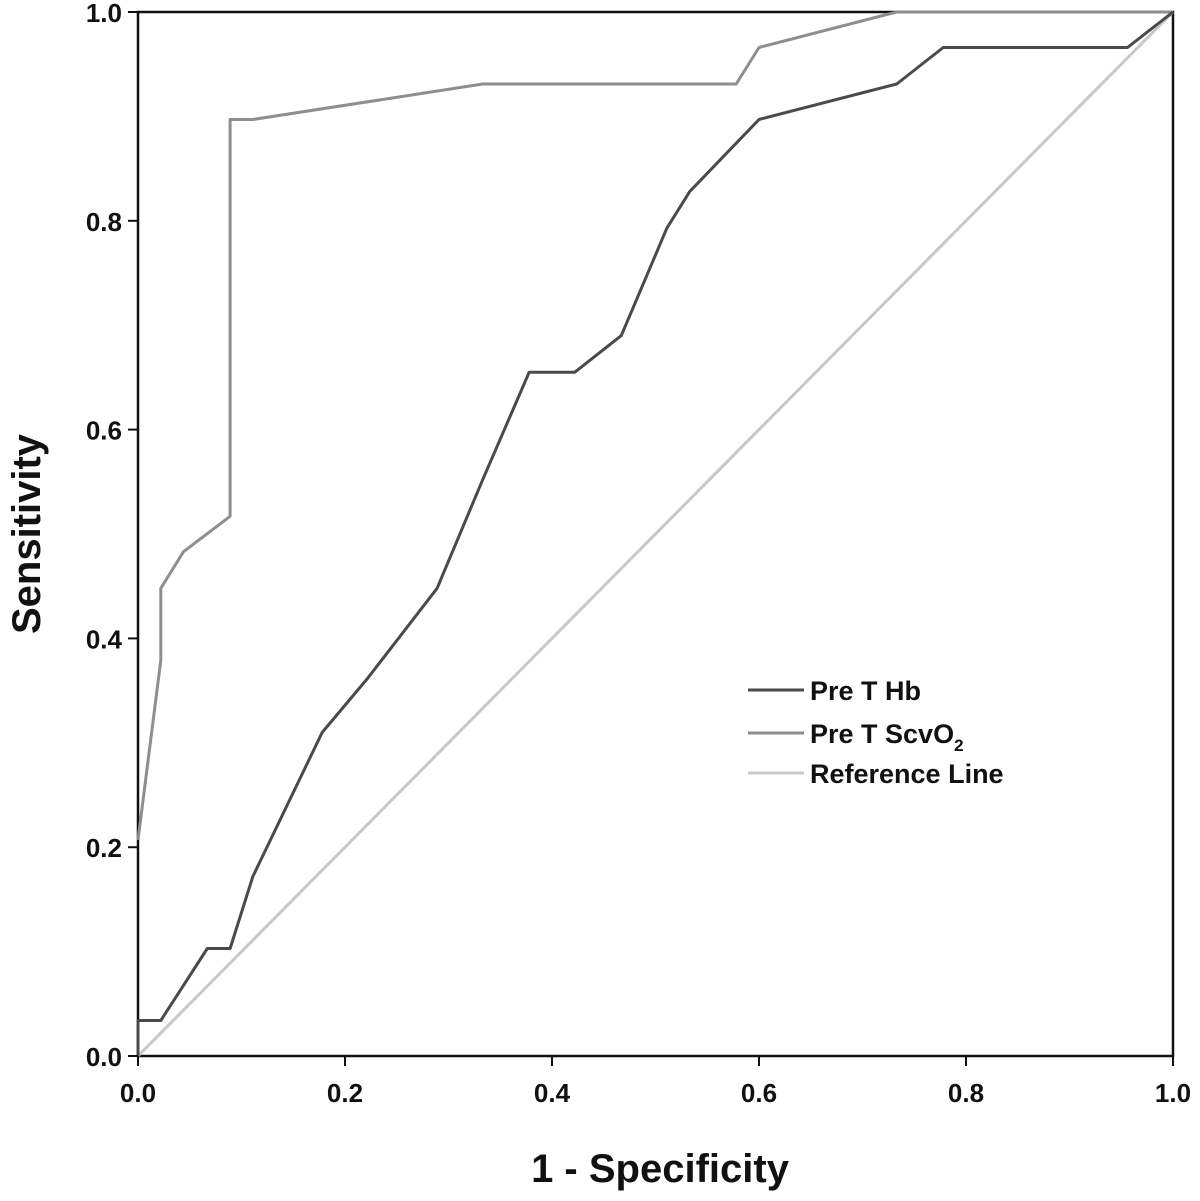 This screenshot has height=1201, width=1200. What do you see at coordinates (552, 1093) in the screenshot?
I see `x-tick-label: 0.4` at bounding box center [552, 1093].